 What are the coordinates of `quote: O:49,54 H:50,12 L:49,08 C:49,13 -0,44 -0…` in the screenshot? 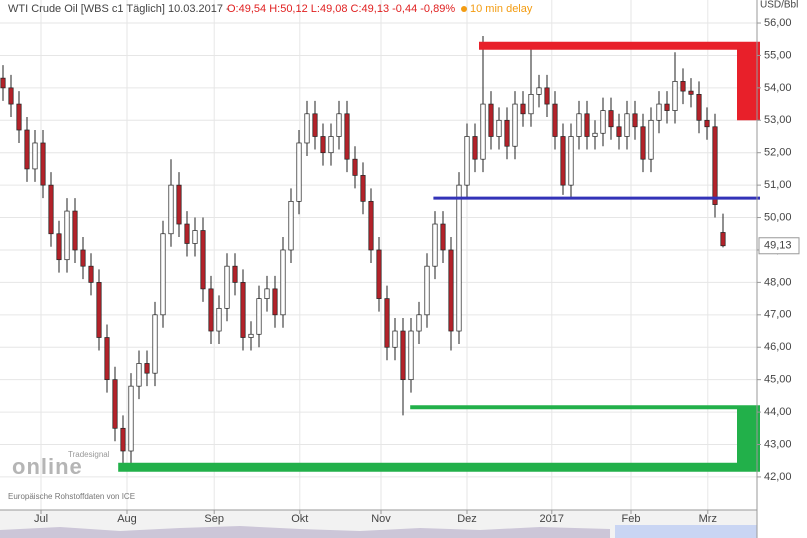 It's located at (341, 9).